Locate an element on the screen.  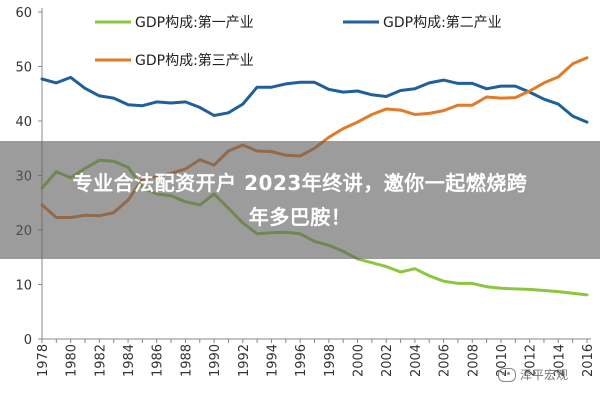
x-tick-label: 2000 is located at coordinates (359, 360).